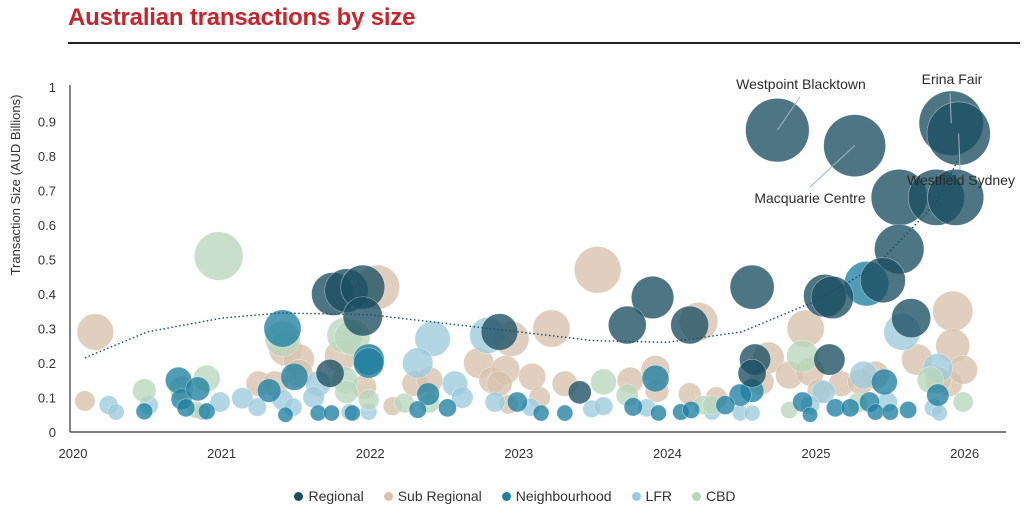  I want to click on y-axis-label: Transaction Size (AUD Billions), so click(15, 185).